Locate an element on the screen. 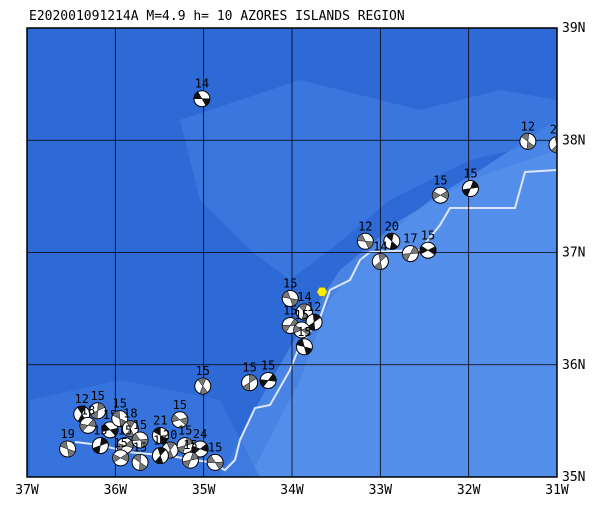  x-tick-label: 33W is located at coordinates (381, 490).